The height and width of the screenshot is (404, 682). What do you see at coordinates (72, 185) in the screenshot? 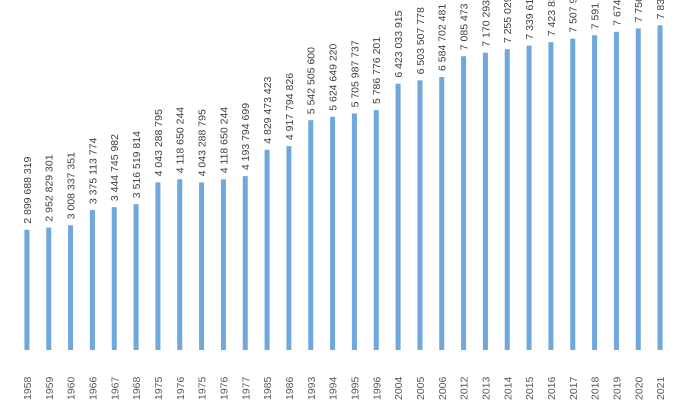
I see `data-label-2: 3 008 337 351` at bounding box center [72, 185].